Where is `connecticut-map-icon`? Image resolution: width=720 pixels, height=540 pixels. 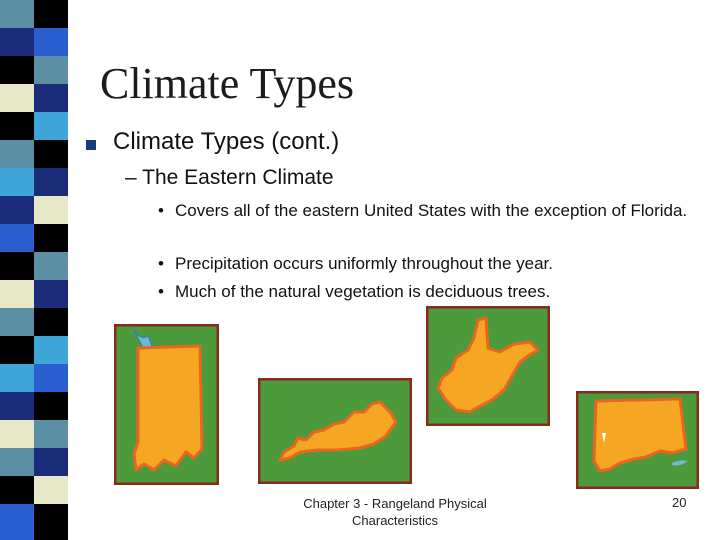
connecticut-map-icon is located at coordinates (637, 440).